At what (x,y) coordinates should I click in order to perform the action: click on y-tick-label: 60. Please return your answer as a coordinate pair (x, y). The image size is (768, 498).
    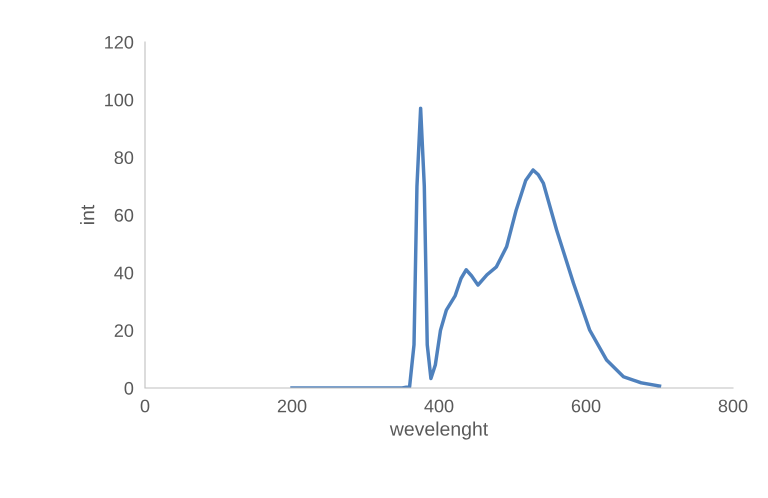
    Looking at the image, I should click on (124, 215).